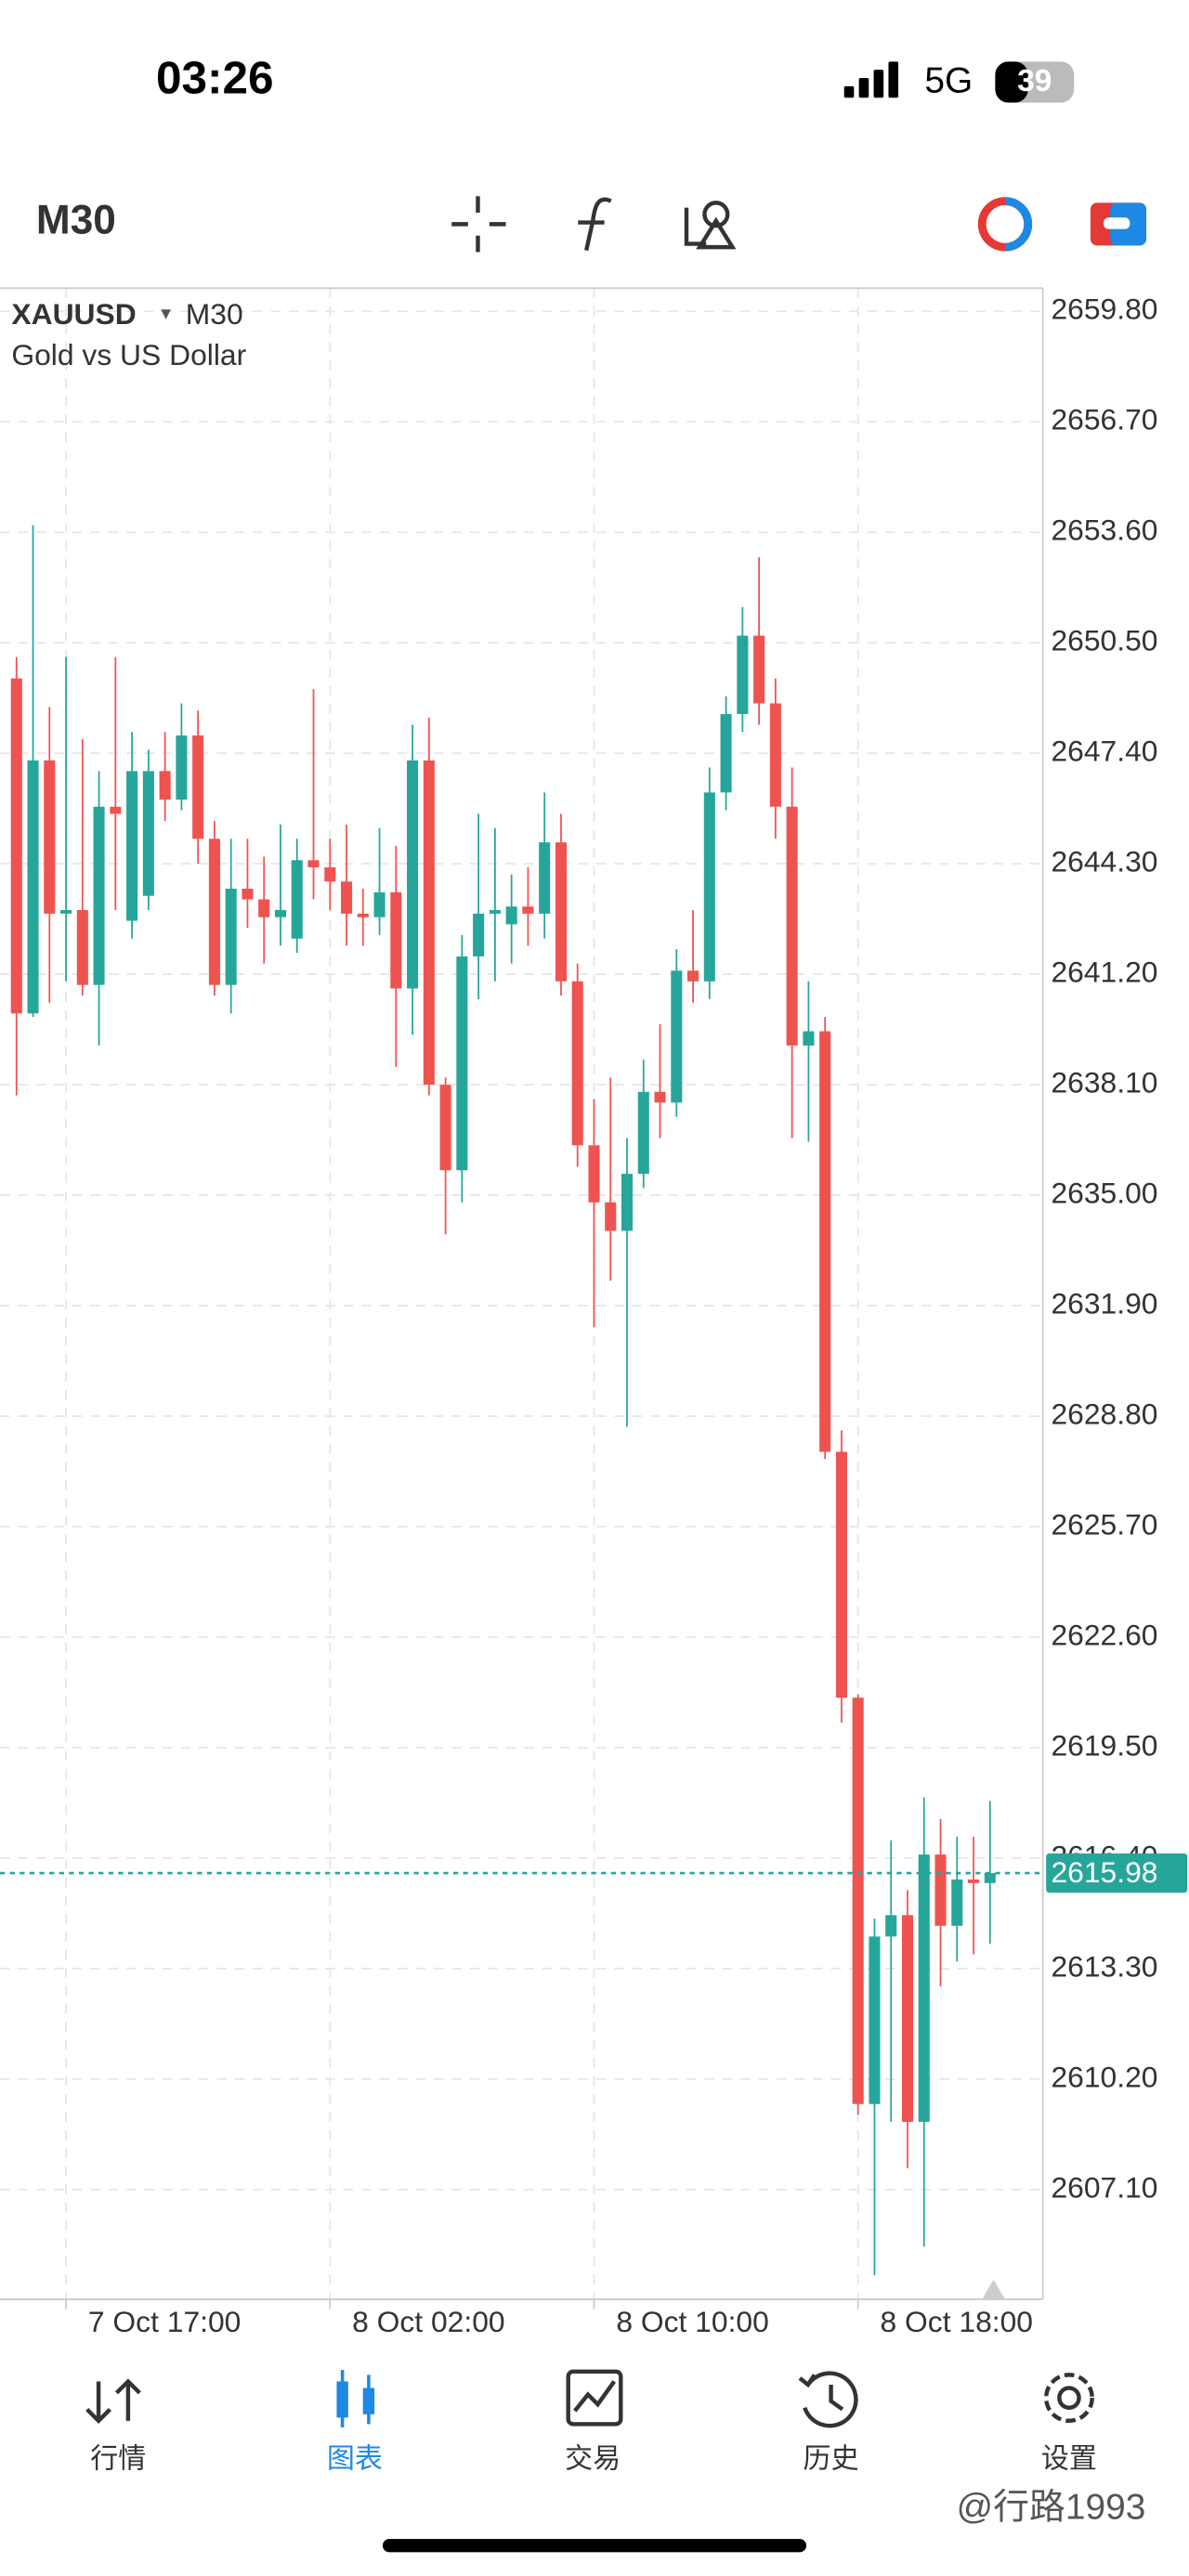  What do you see at coordinates (1051, 2508) in the screenshot?
I see `watermark: @行路1993` at bounding box center [1051, 2508].